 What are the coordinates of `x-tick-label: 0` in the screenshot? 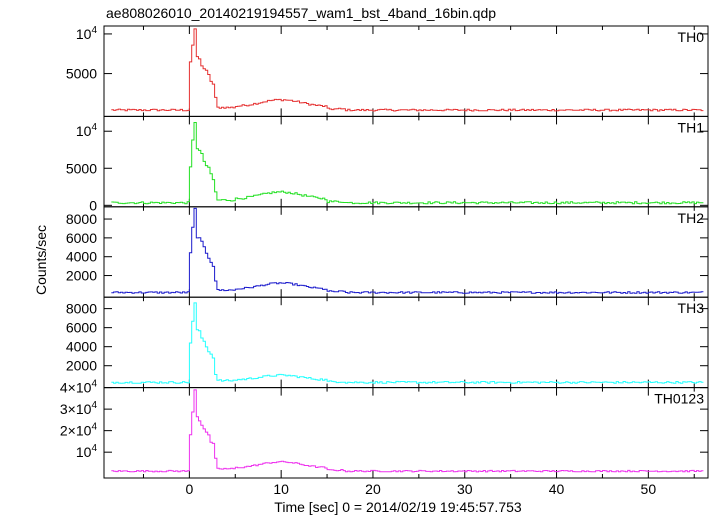 It's located at (189, 489).